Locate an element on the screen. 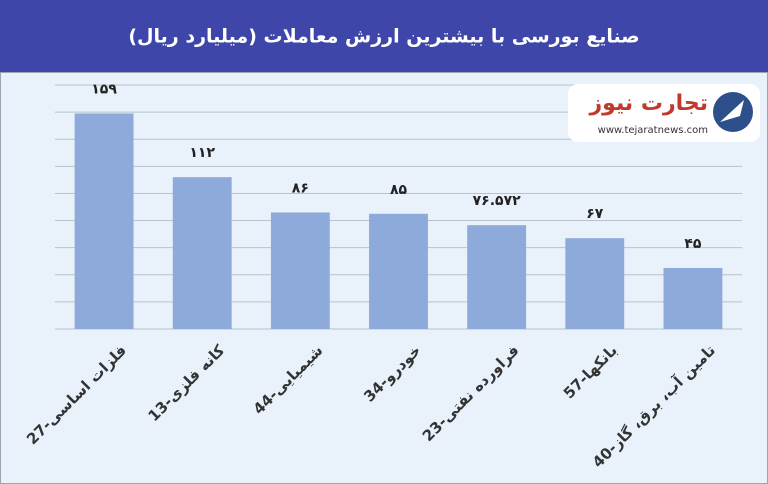  header is located at coordinates (384, 36).